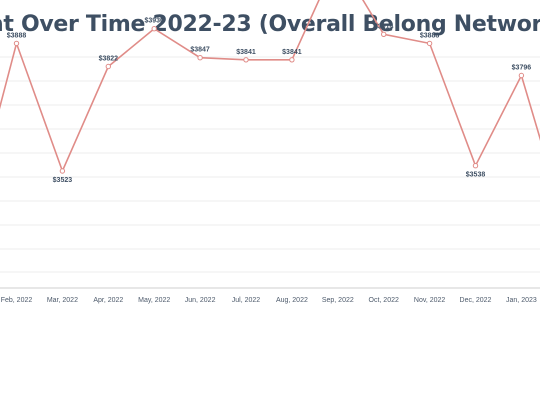  I want to click on data-label: $3930, so click(154, 21).